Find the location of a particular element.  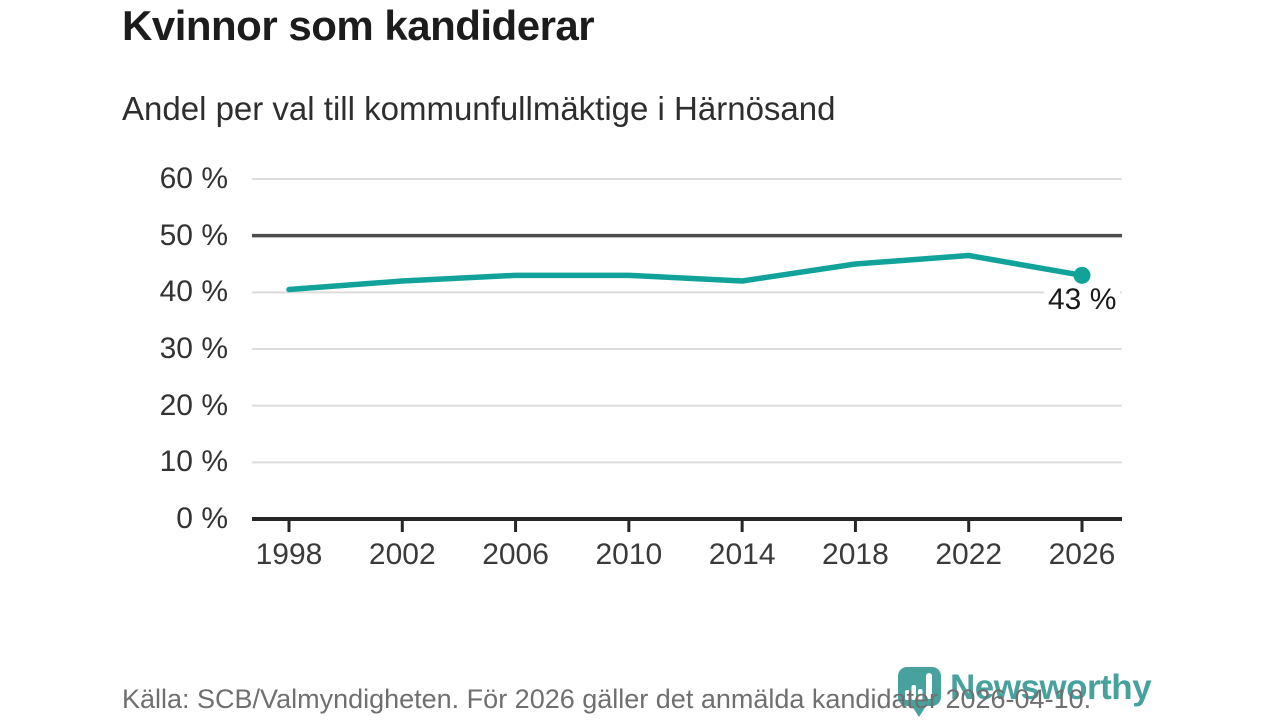

x-tick-label: 1998 is located at coordinates (289, 554).